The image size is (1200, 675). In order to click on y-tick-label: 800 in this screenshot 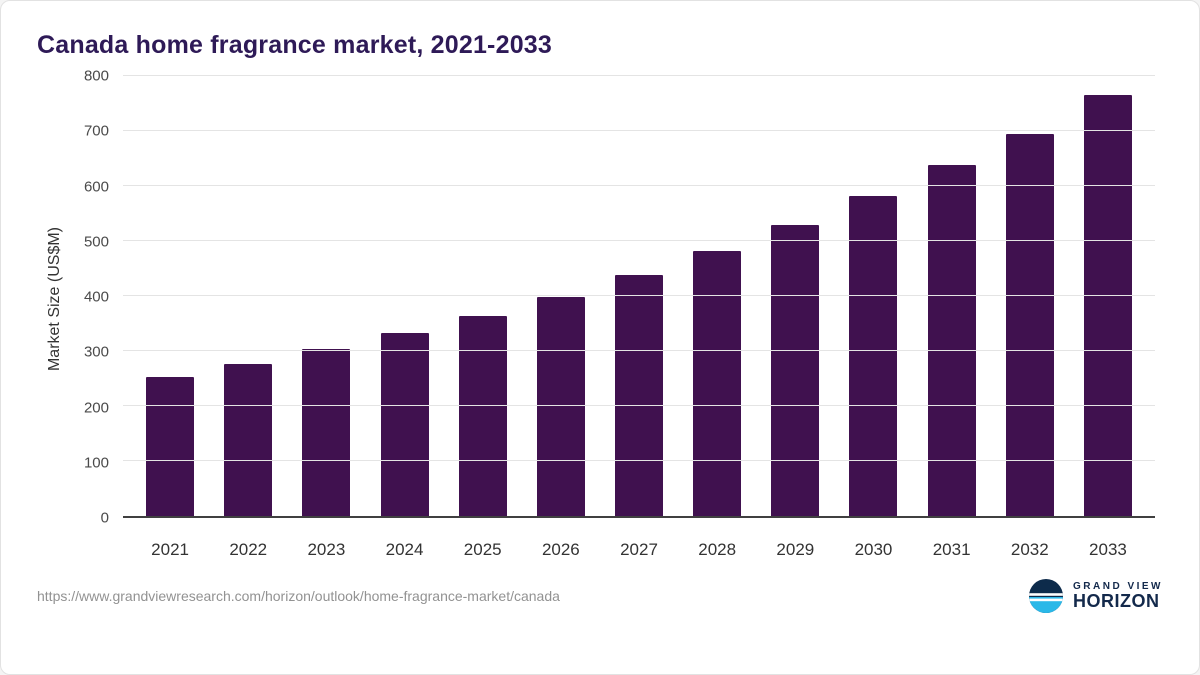, I will do `click(96, 76)`.